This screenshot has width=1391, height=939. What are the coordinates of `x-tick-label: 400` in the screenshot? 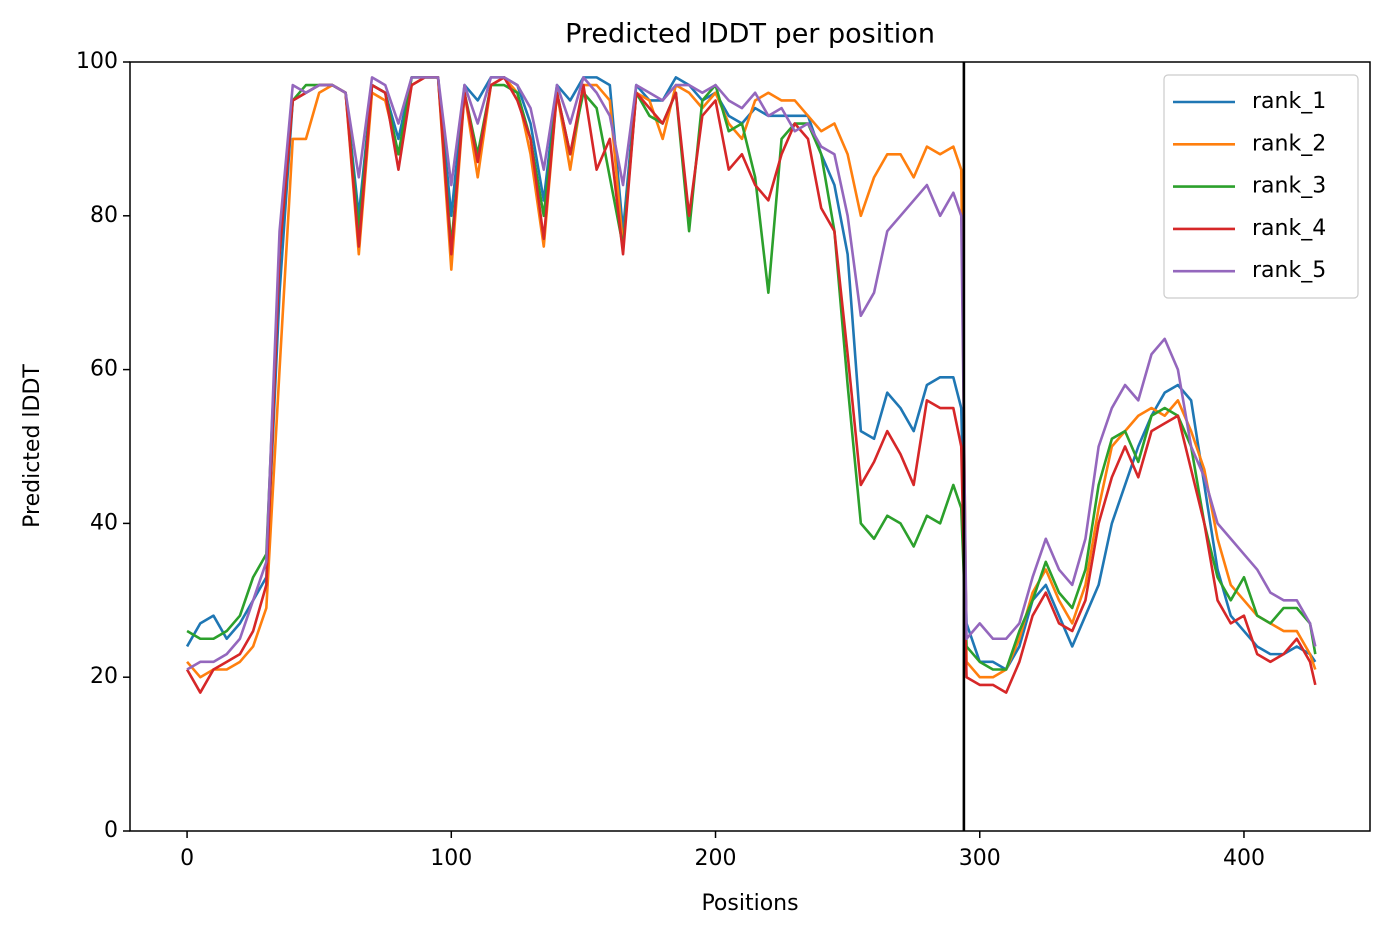 It's located at (1244, 858).